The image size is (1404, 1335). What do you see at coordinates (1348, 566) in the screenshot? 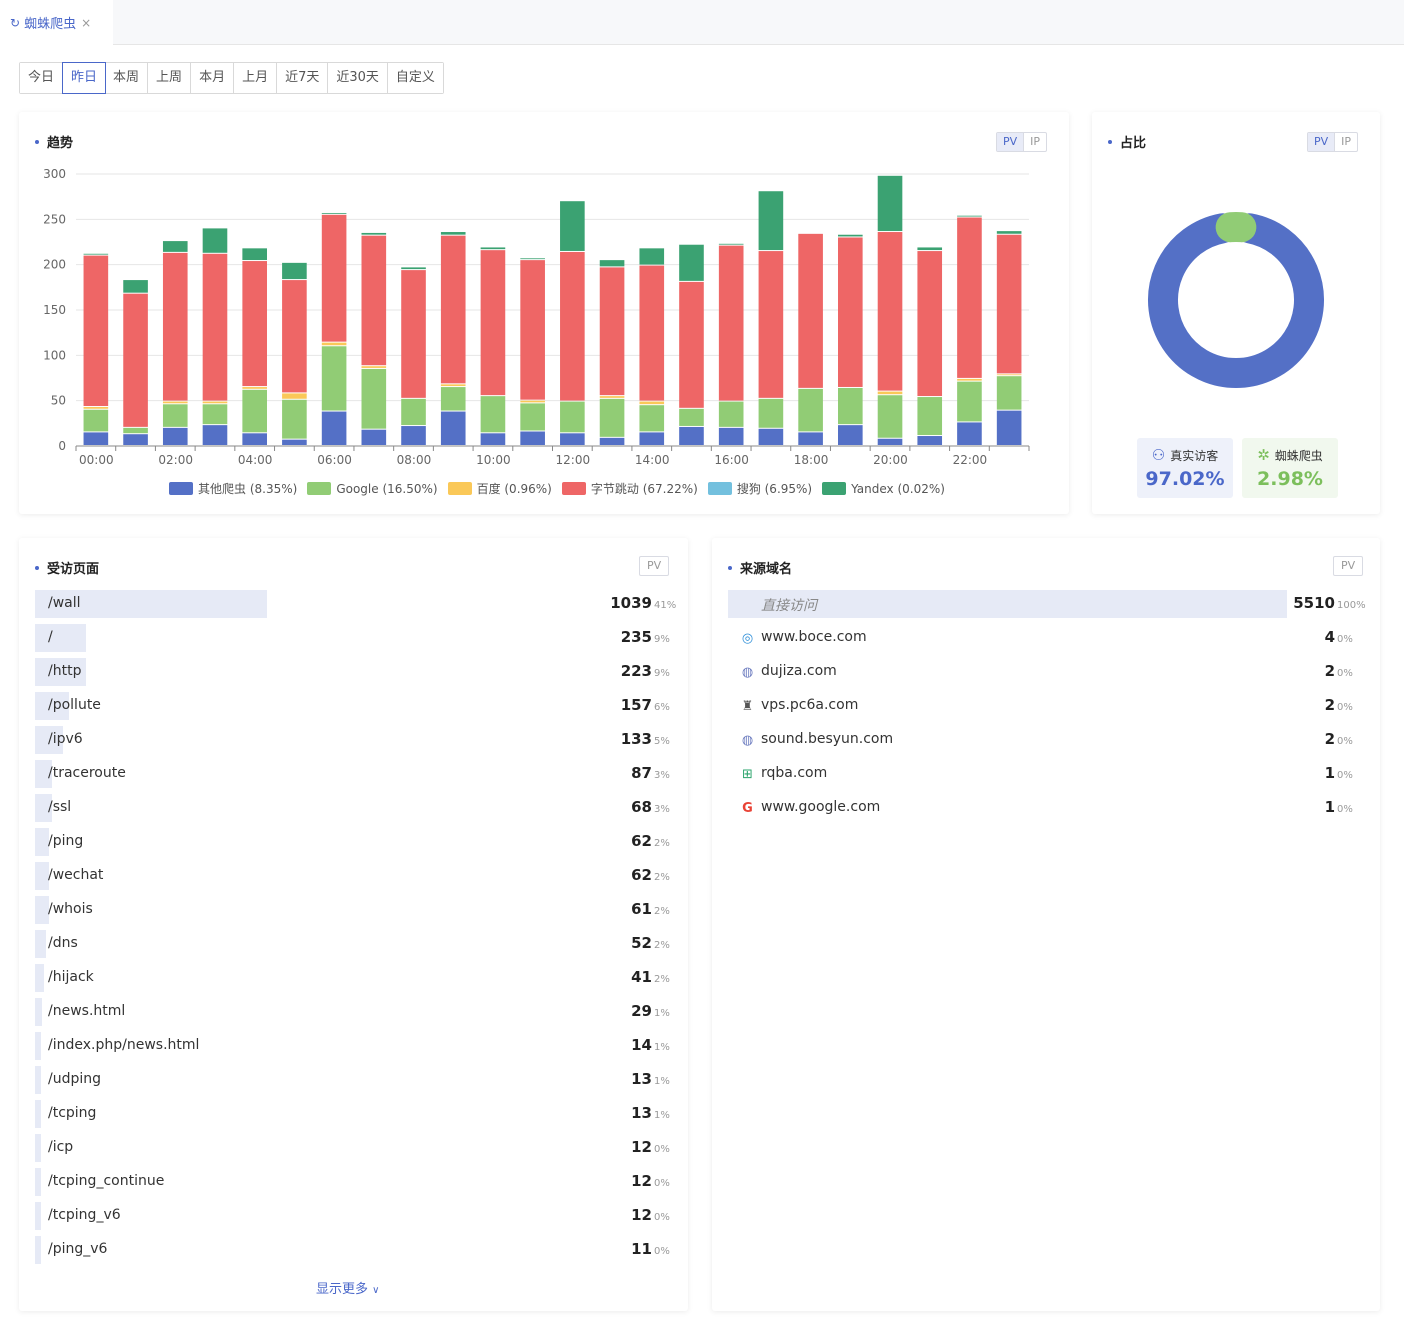
I see `domains-pv-toggle: PV` at bounding box center [1348, 566].